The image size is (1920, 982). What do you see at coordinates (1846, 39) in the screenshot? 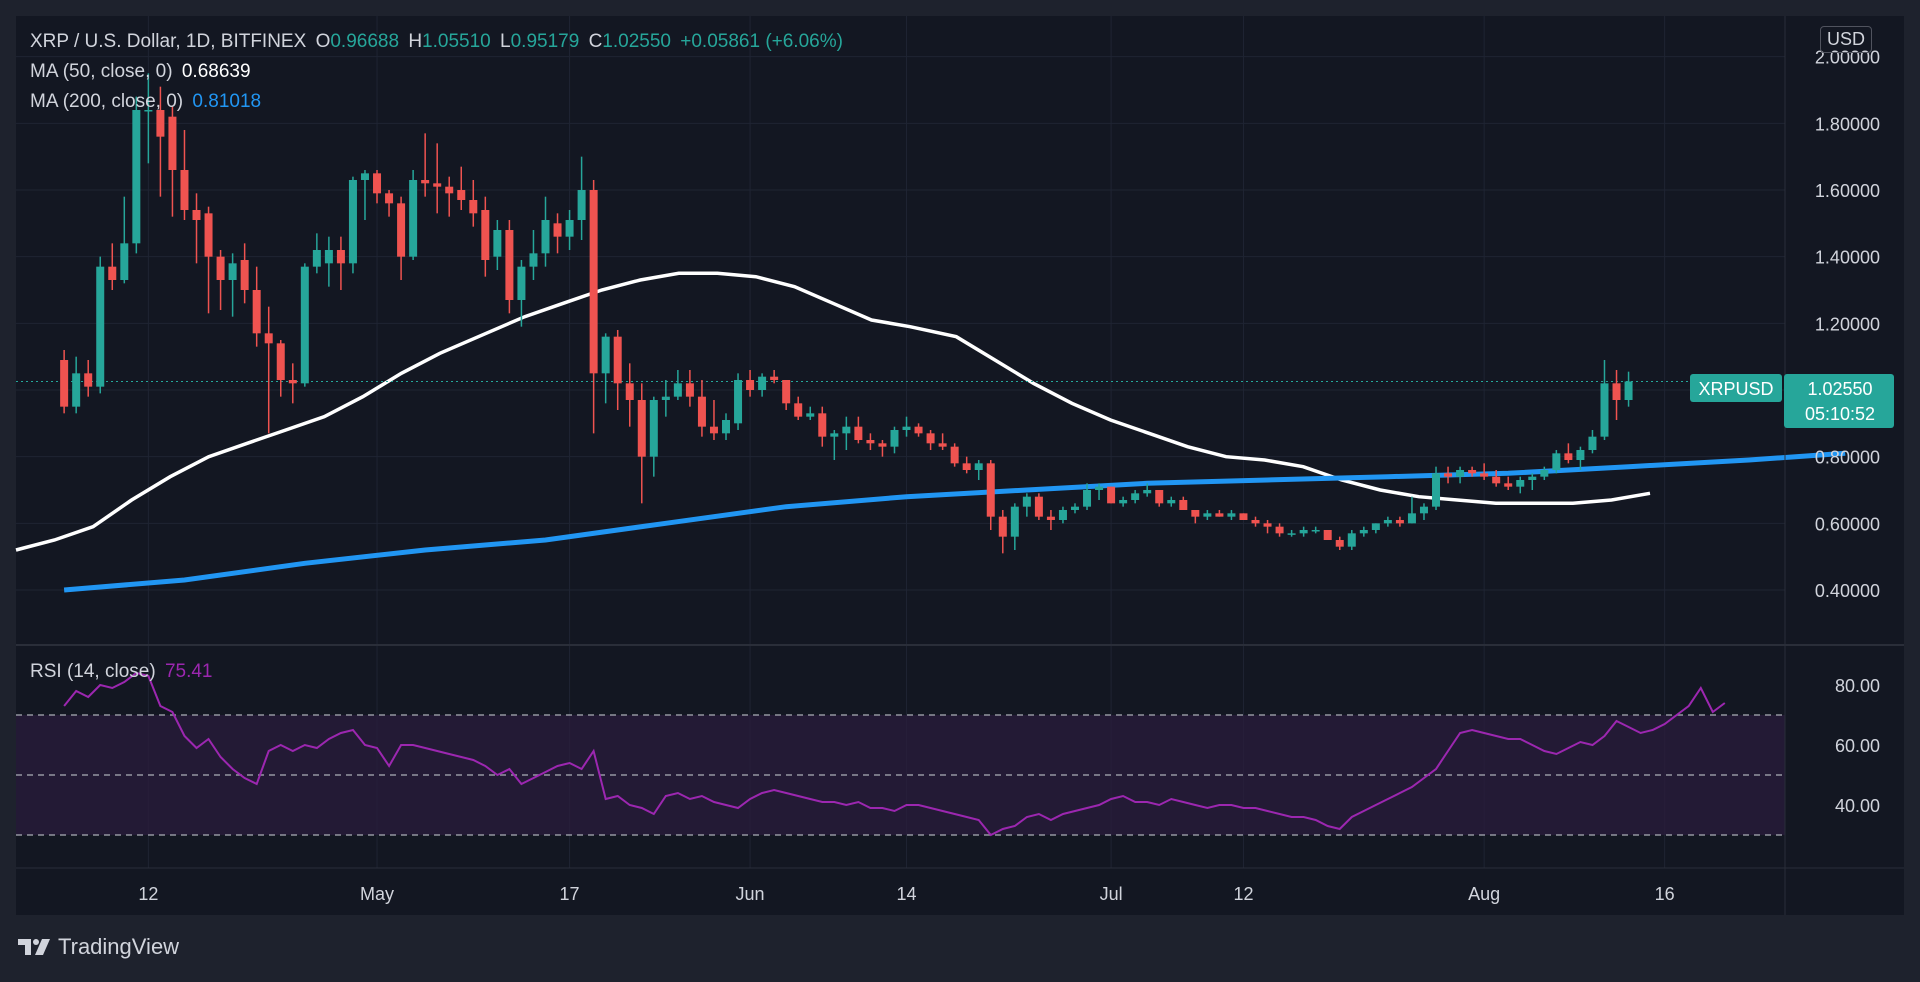
I see `currency-unit-button: USD` at bounding box center [1846, 39].